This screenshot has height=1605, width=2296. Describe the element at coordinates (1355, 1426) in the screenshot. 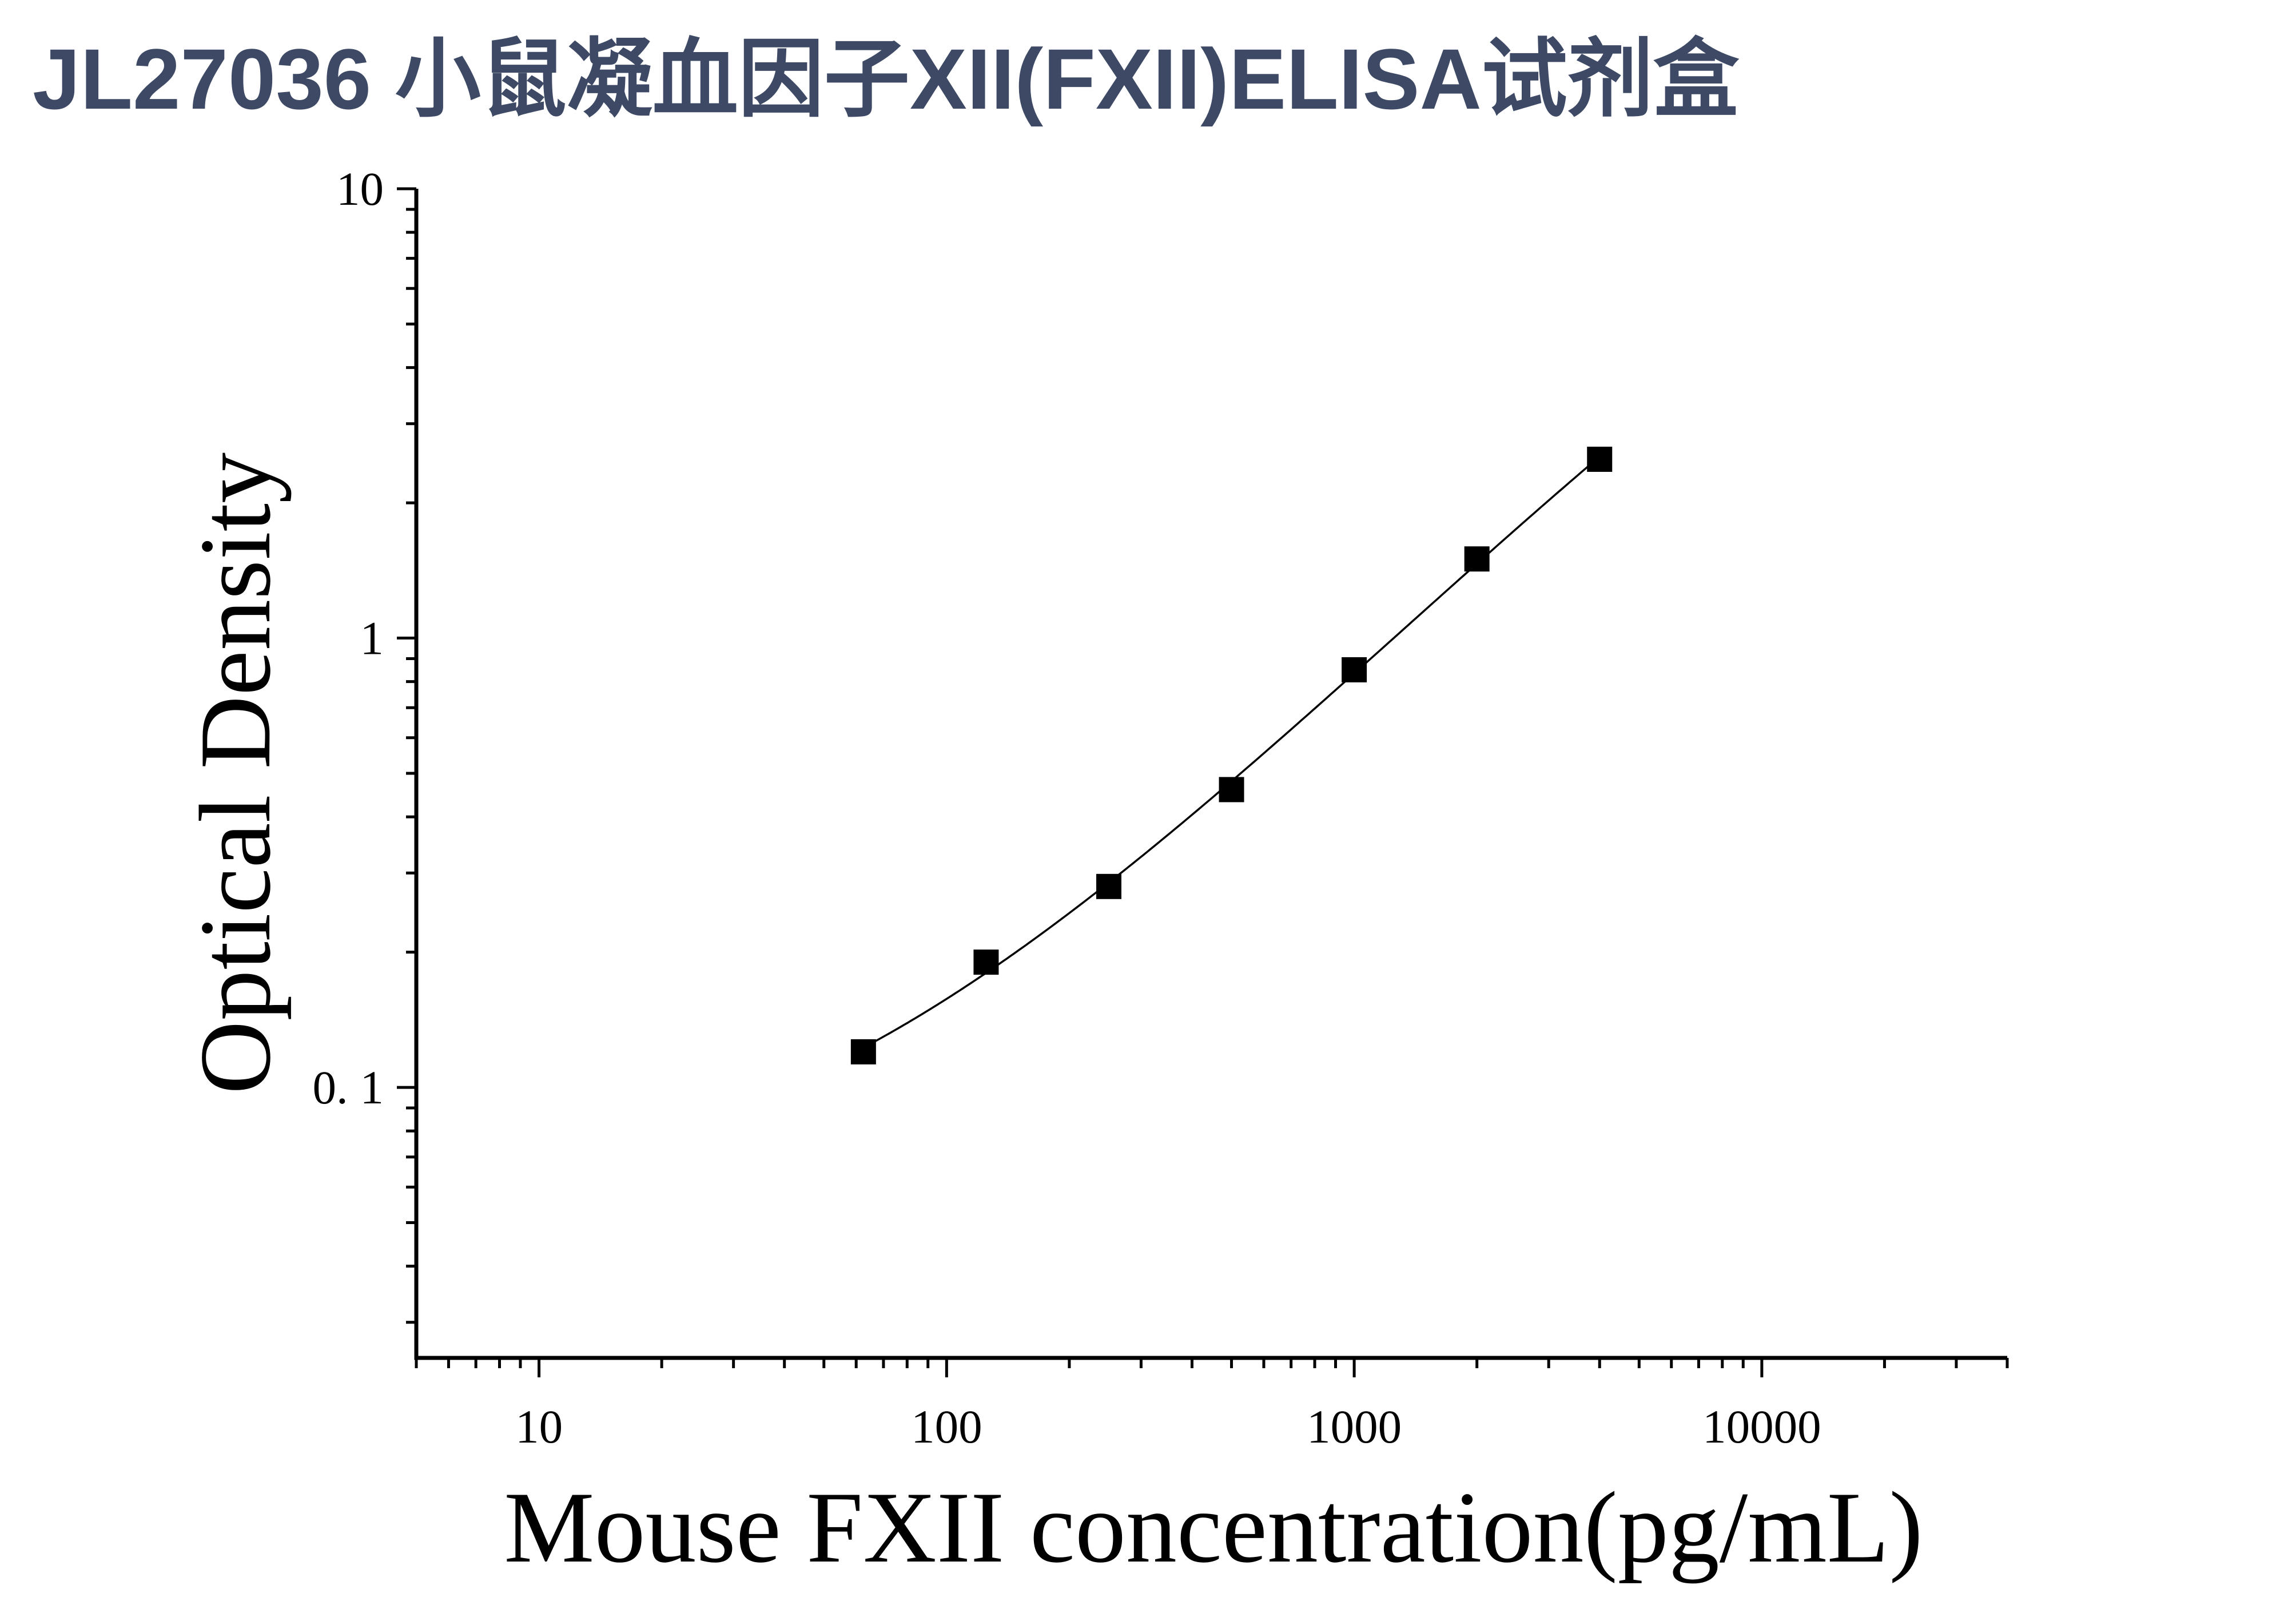

I see `x-tick-label: 1000` at that location.